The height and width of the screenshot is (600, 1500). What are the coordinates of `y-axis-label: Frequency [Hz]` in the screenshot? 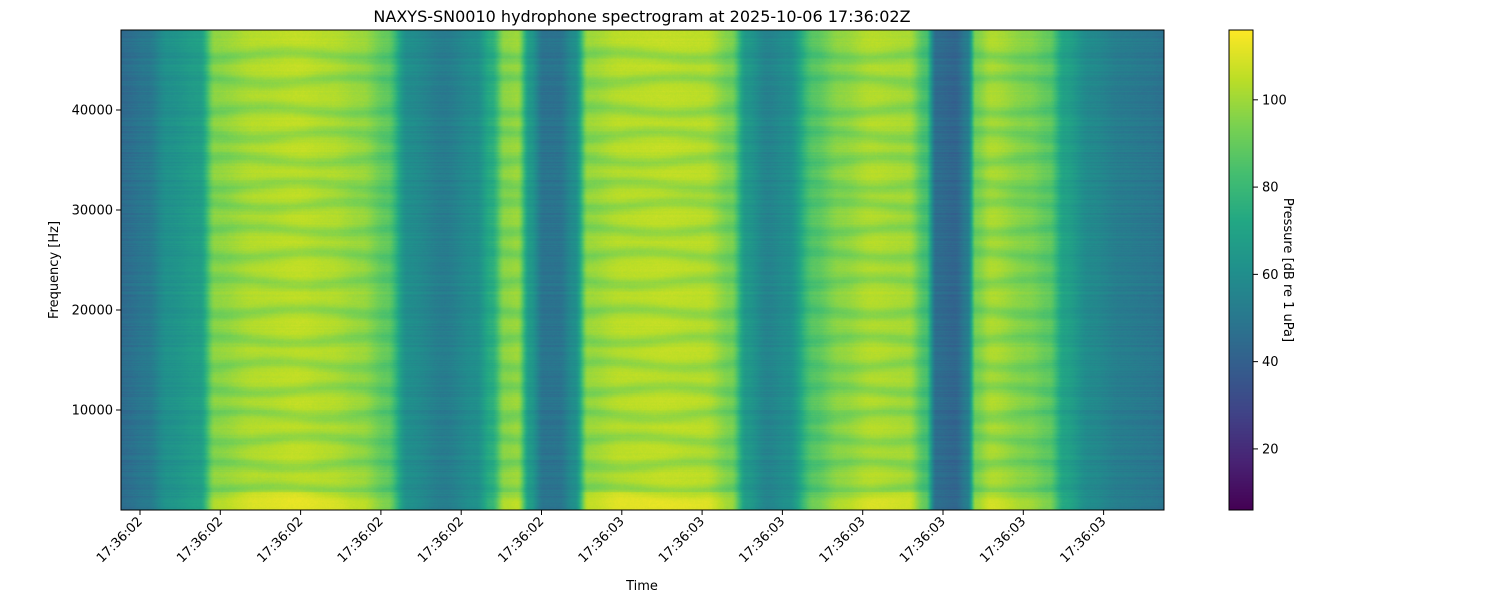 It's located at (54, 270).